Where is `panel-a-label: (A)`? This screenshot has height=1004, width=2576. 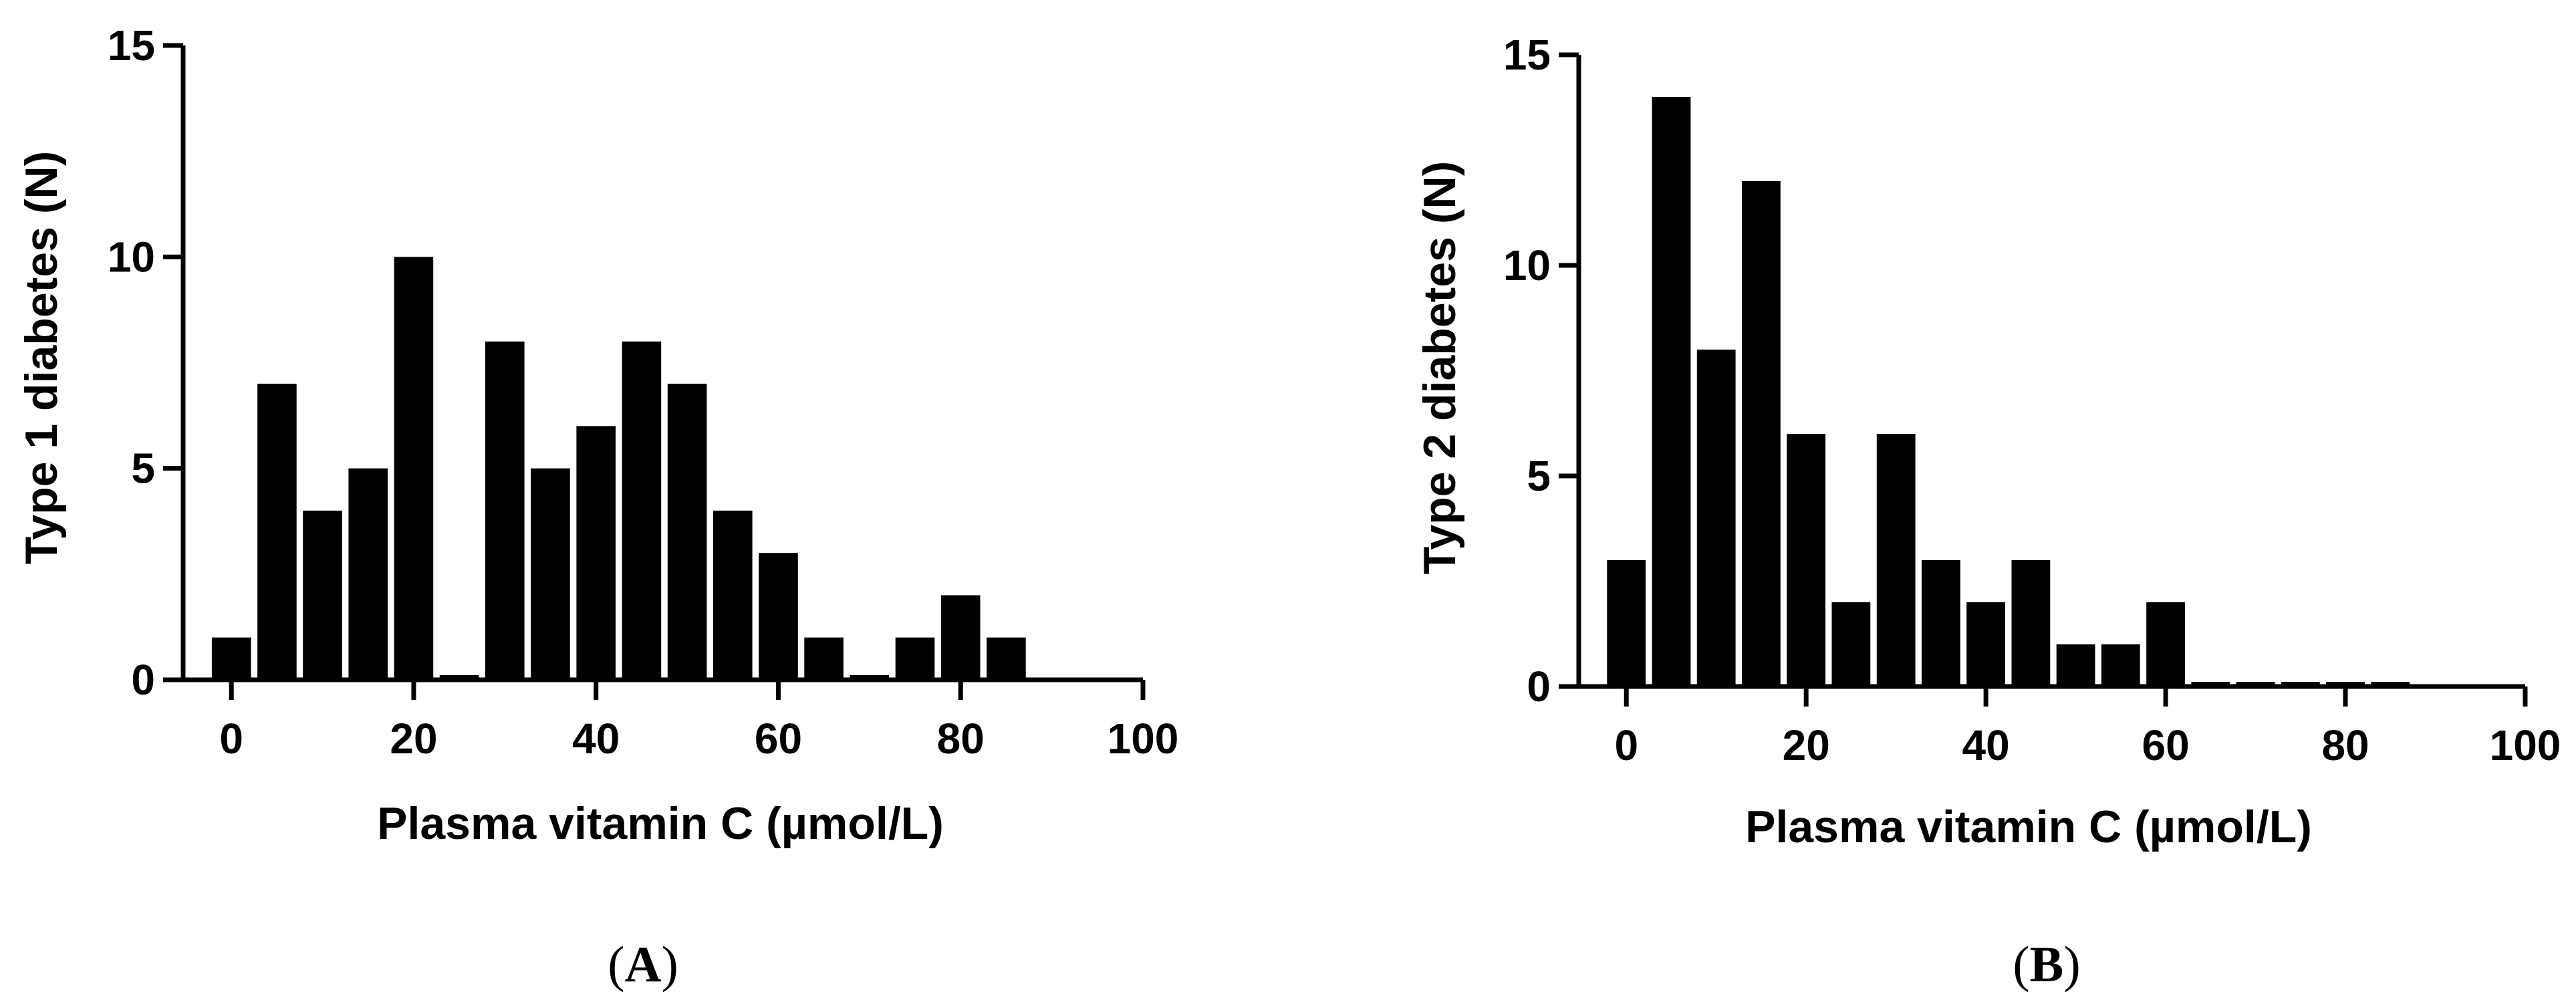
panel-a-label: (A) is located at coordinates (643, 964).